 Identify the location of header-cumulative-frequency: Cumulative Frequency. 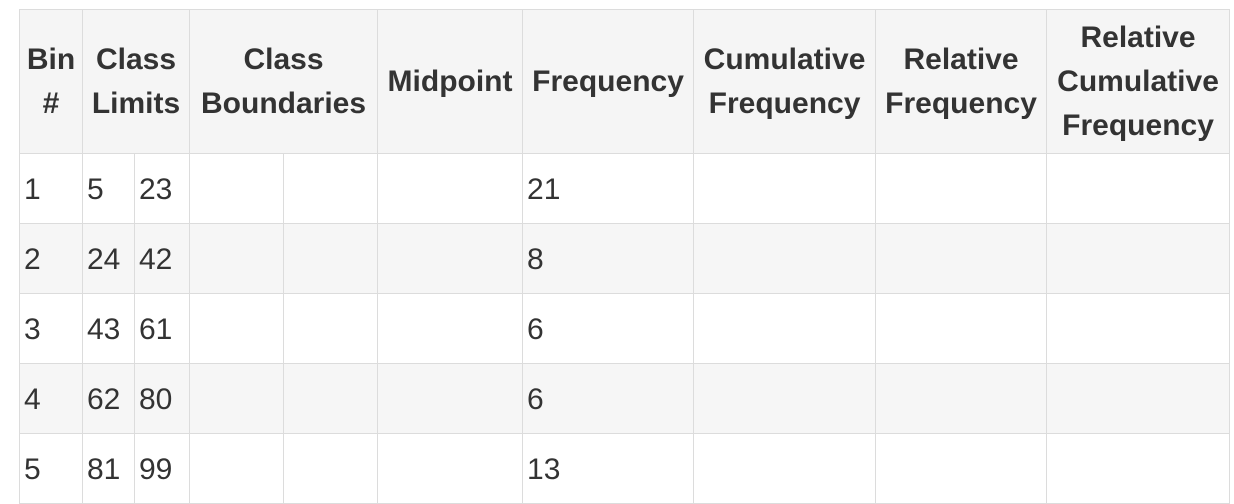
(785, 81).